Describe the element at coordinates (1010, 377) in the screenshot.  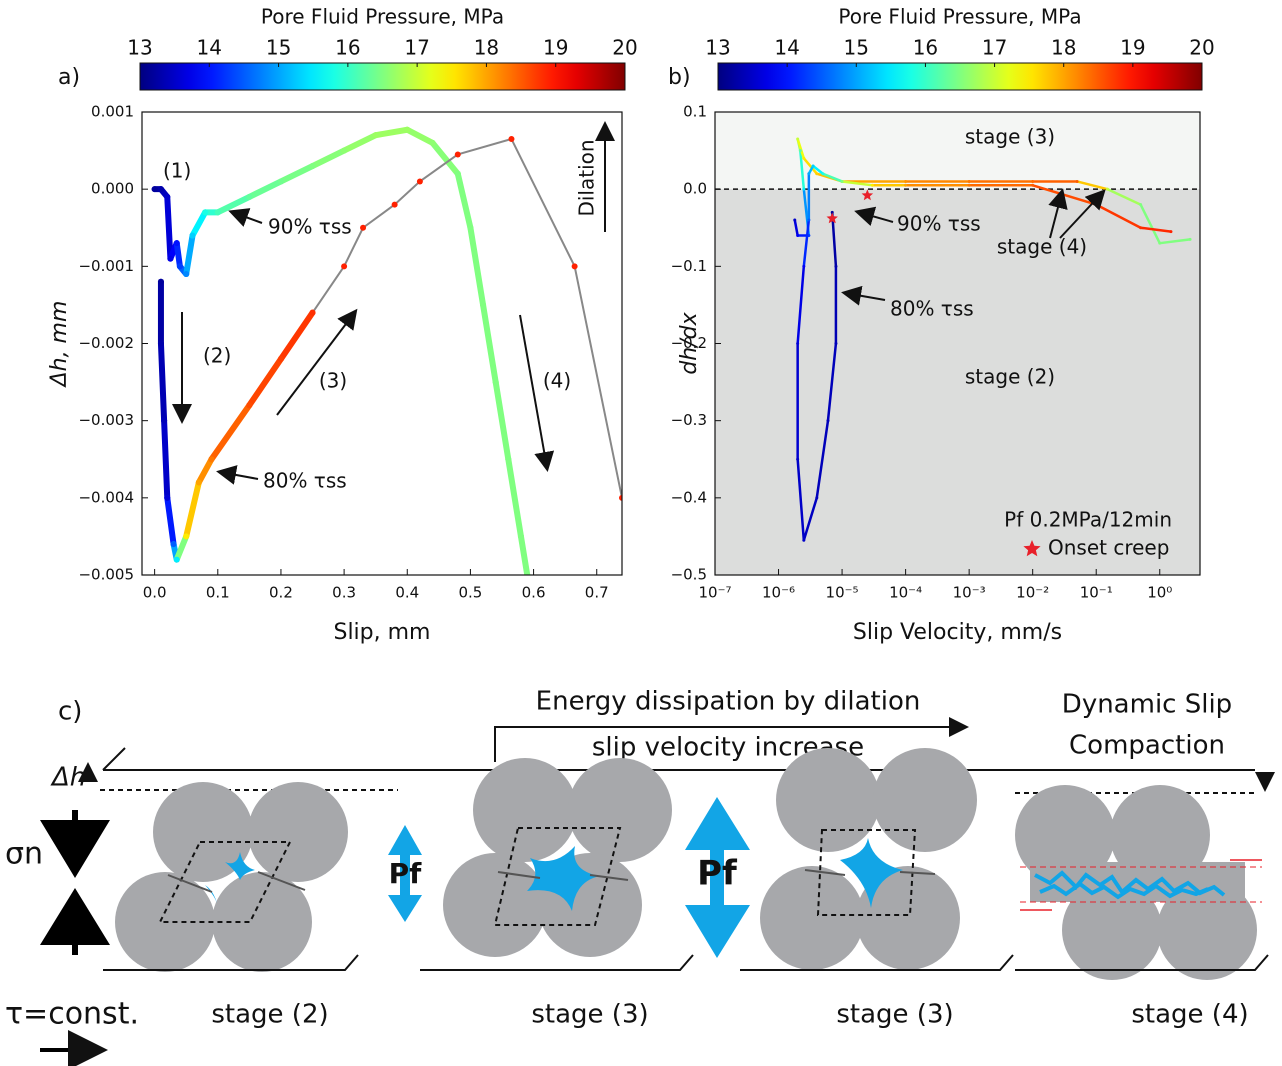
I see `annotation: stage (2)` at that location.